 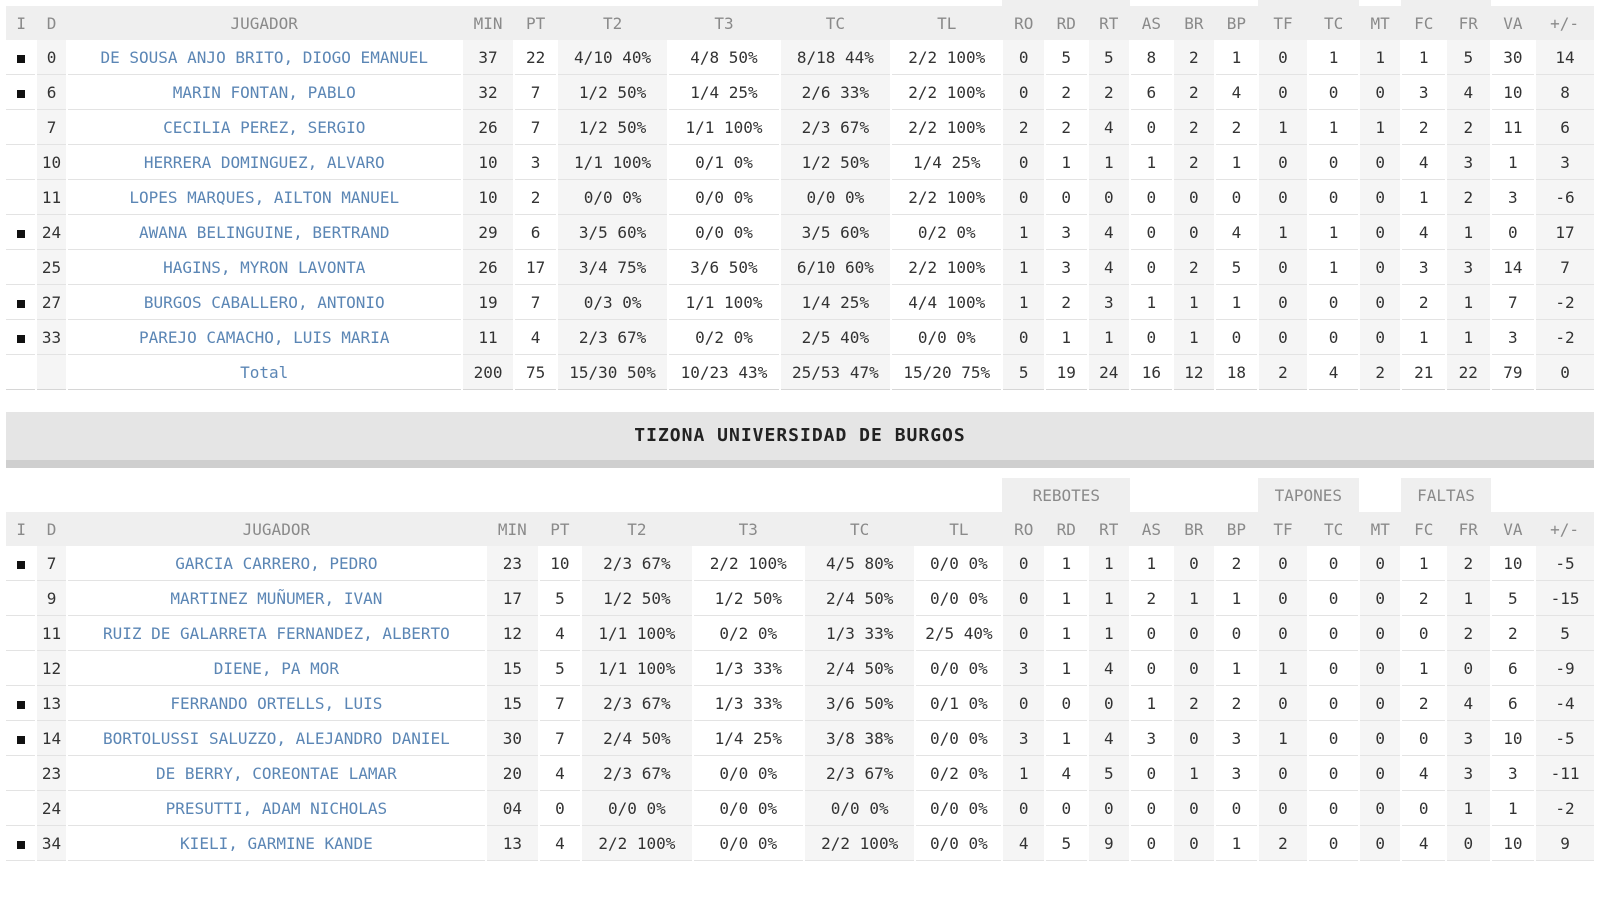 I want to click on player-name-link: BURGOS CABALLERO, ANTONIO, so click(x=263, y=302).